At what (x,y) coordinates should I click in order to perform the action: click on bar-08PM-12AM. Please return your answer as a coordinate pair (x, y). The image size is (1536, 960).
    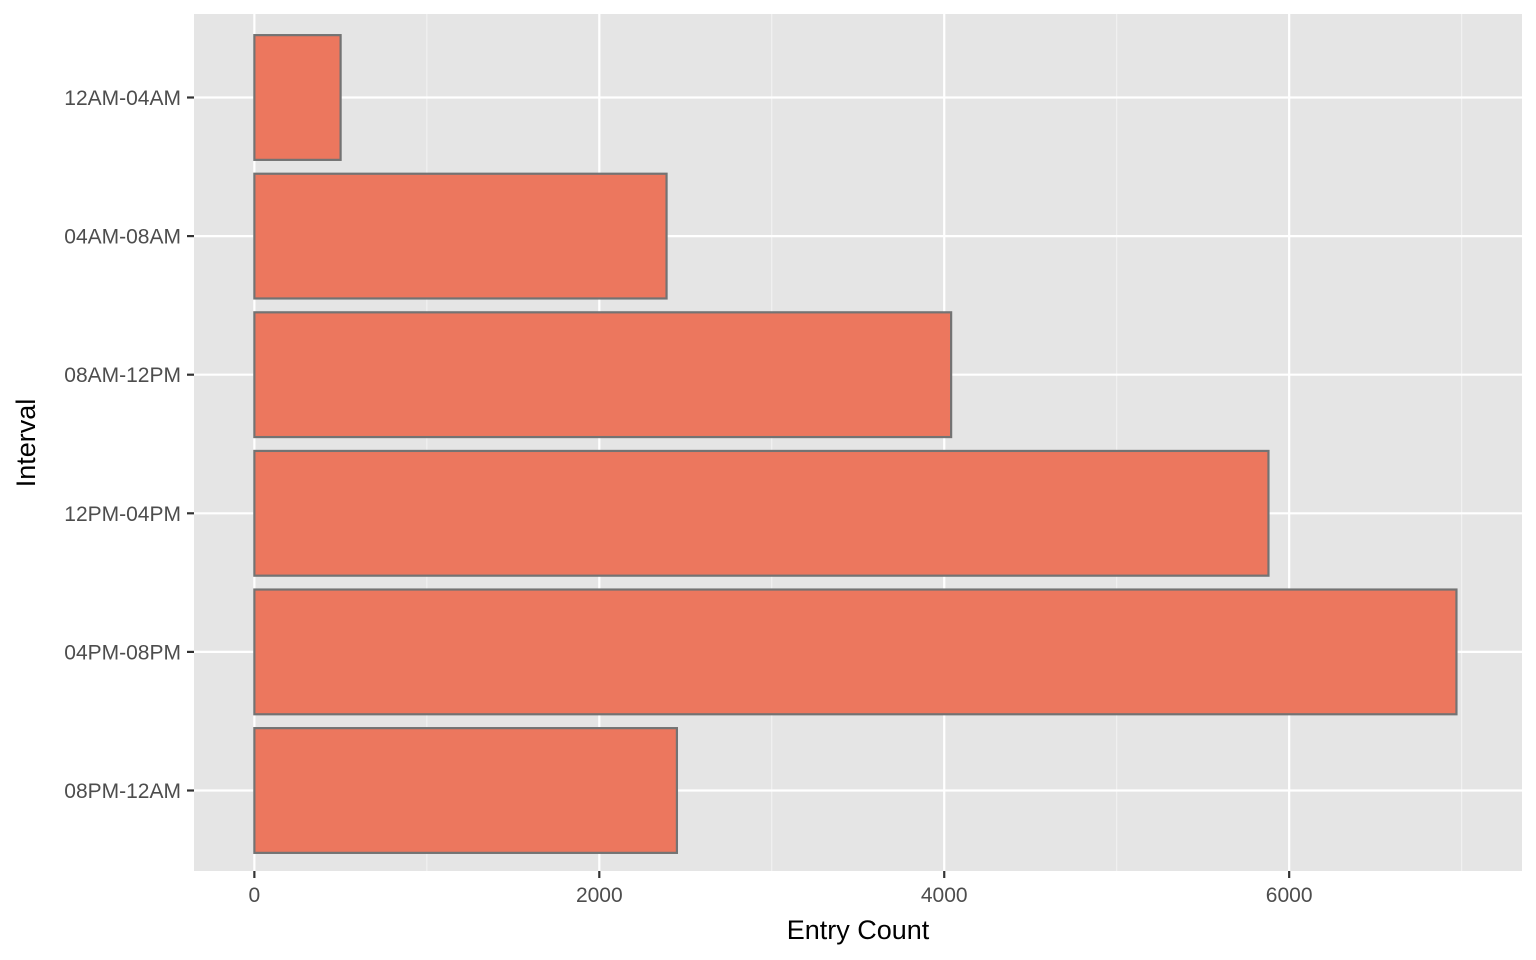
    Looking at the image, I should click on (466, 790).